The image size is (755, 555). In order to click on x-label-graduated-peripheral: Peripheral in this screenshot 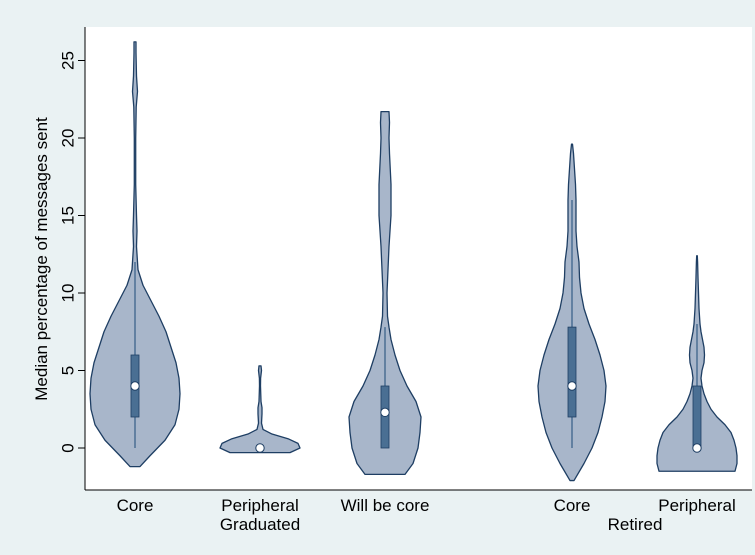, I will do `click(260, 505)`.